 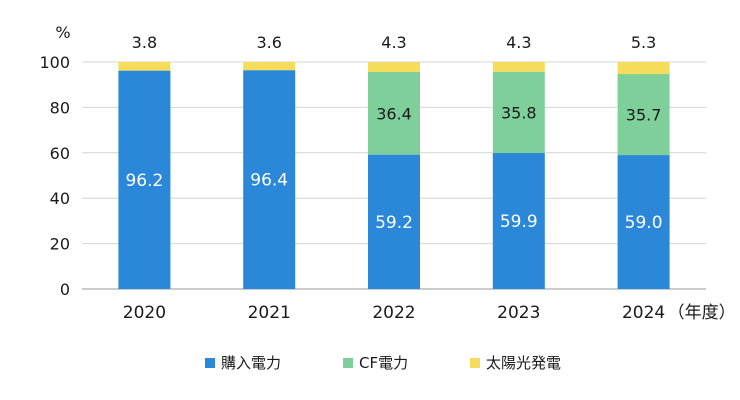 I want to click on data-label: 3.8, so click(x=144, y=42).